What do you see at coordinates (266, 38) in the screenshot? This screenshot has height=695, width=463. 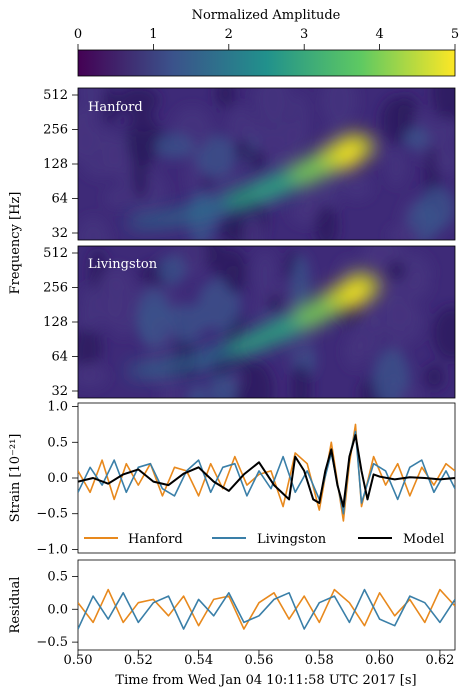 I see `colorbar-ticks: 0 1 2 3 4 5` at bounding box center [266, 38].